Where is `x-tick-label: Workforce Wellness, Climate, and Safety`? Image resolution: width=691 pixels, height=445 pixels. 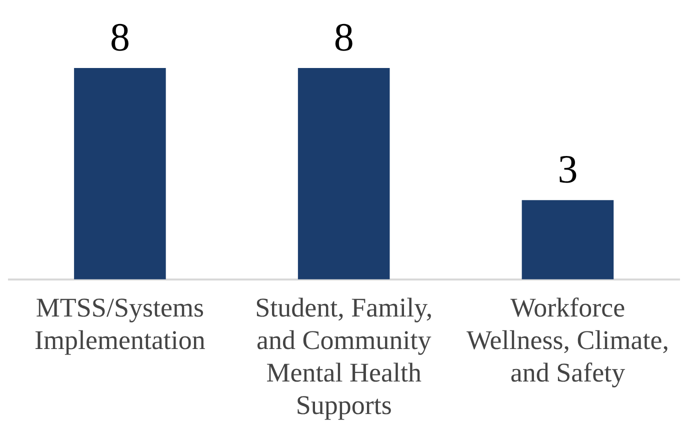
x-tick-label: Workforce Wellness, Climate, and Safety is located at coordinates (568, 340).